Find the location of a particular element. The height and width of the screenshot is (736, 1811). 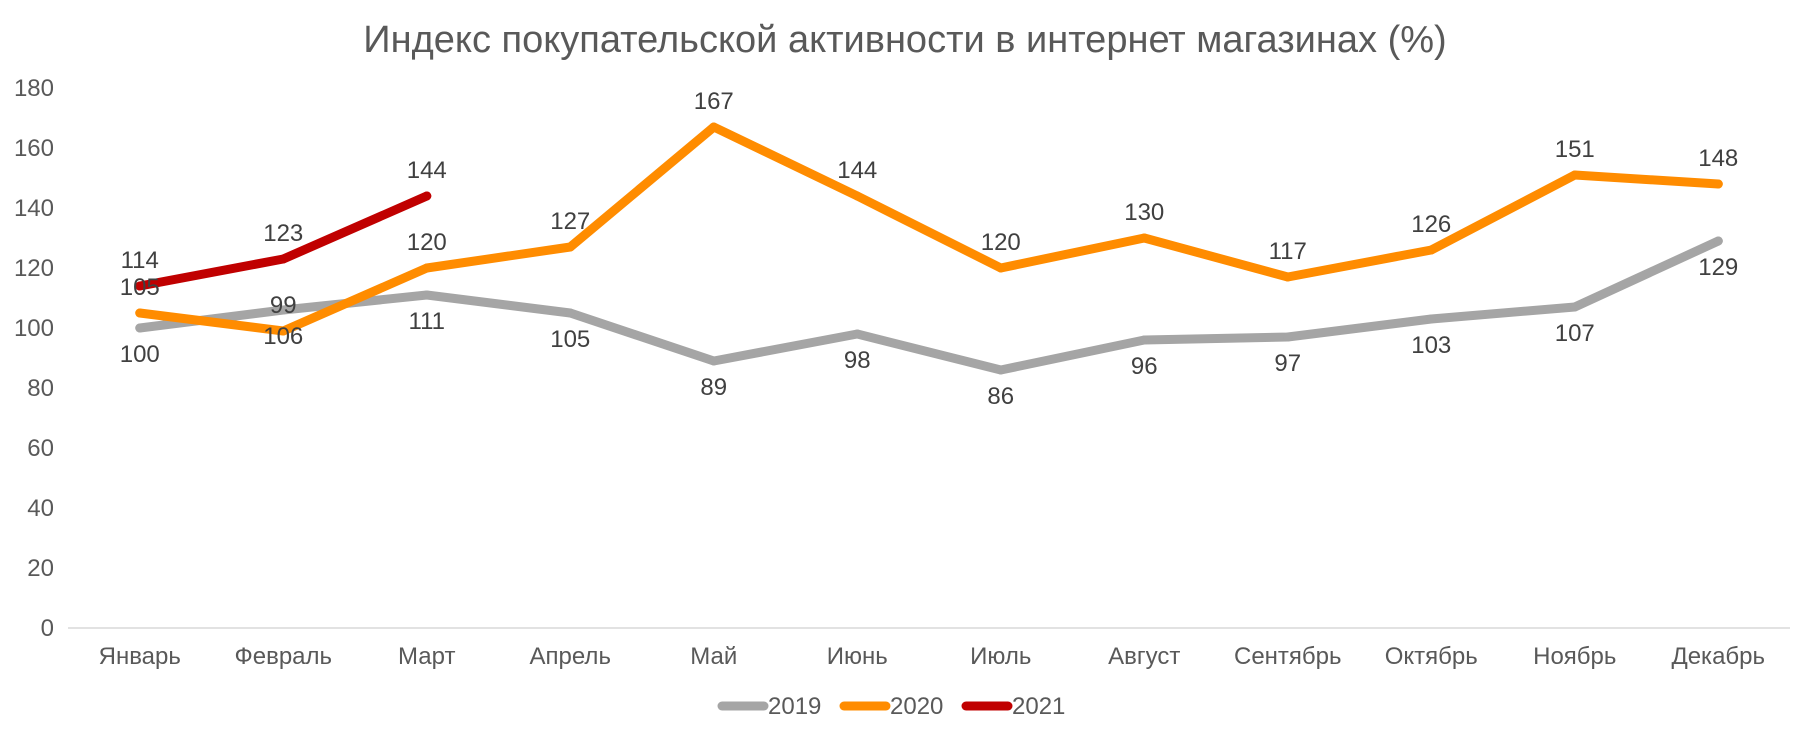

data-label-2019: 129 is located at coordinates (1718, 267).